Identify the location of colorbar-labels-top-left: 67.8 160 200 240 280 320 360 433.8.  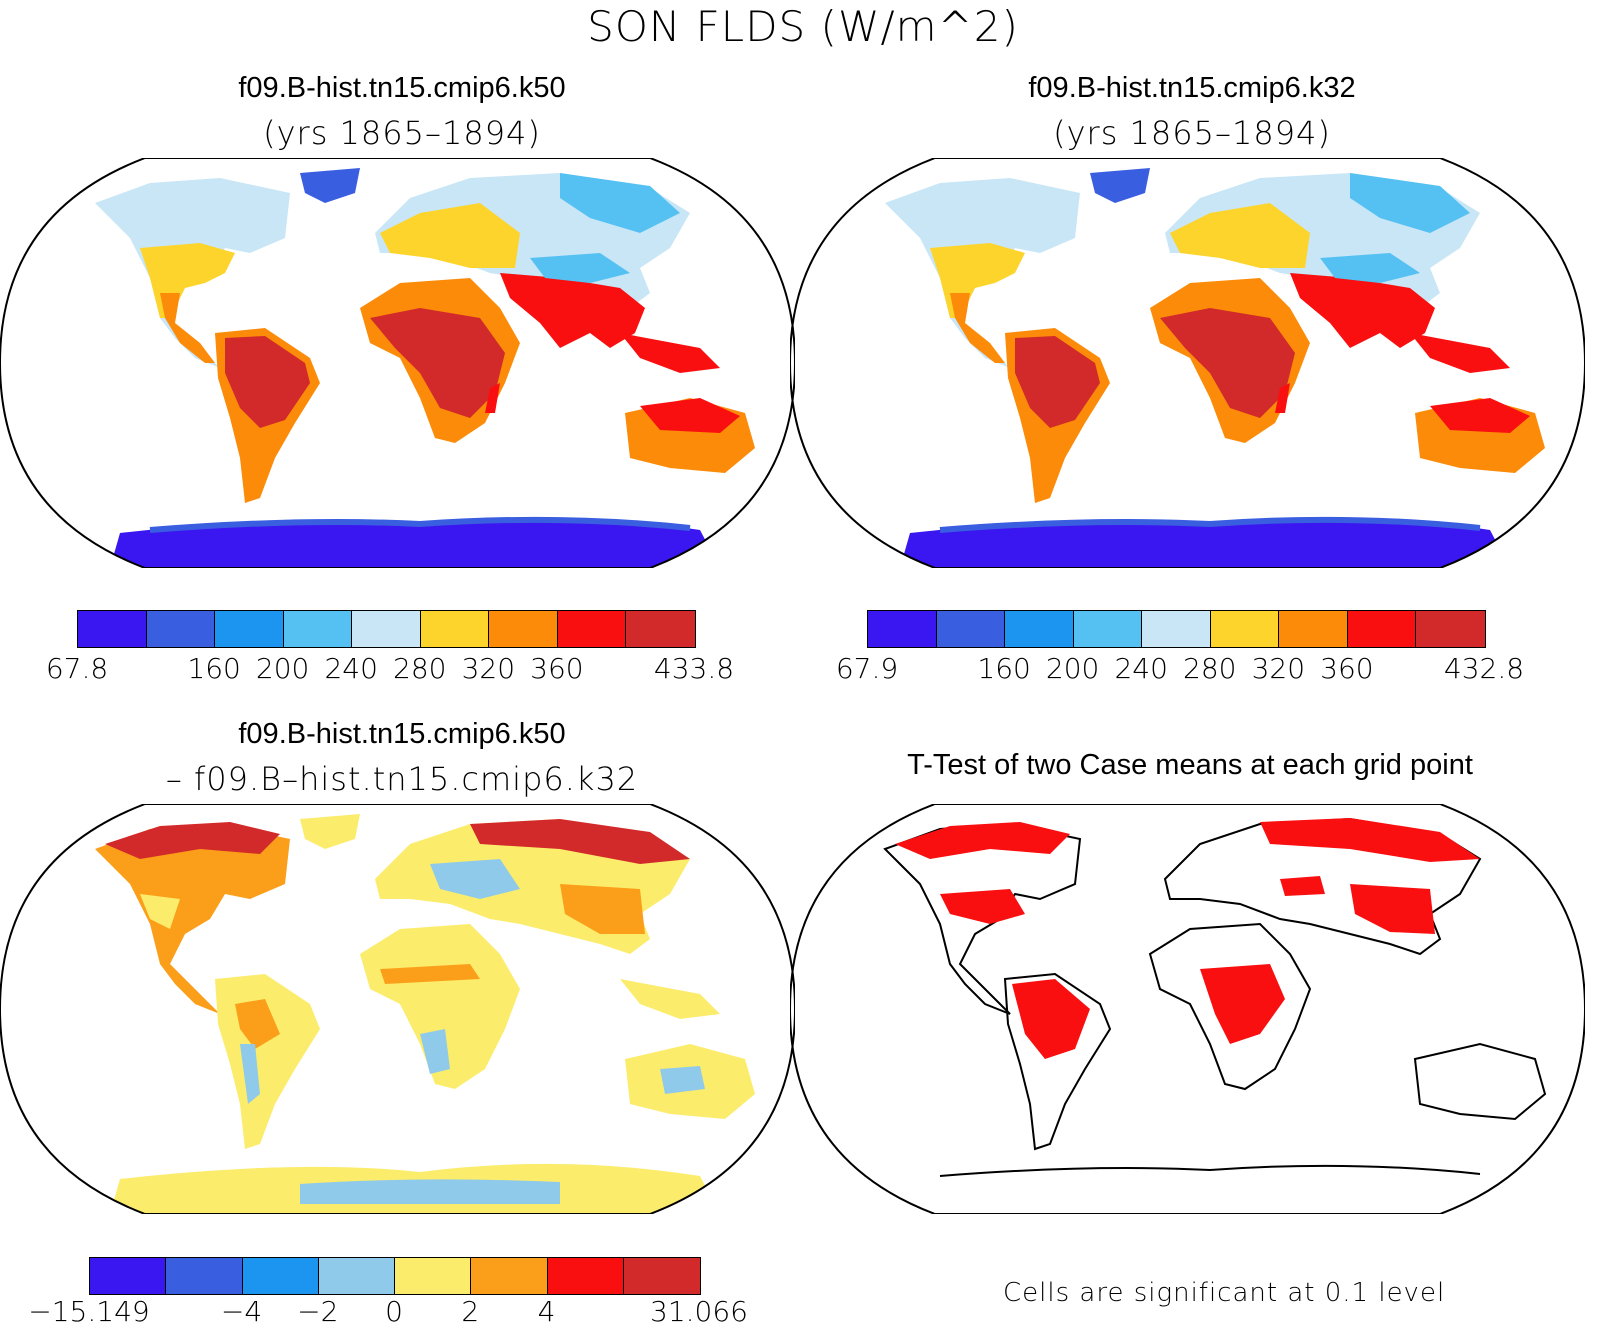
(390, 669).